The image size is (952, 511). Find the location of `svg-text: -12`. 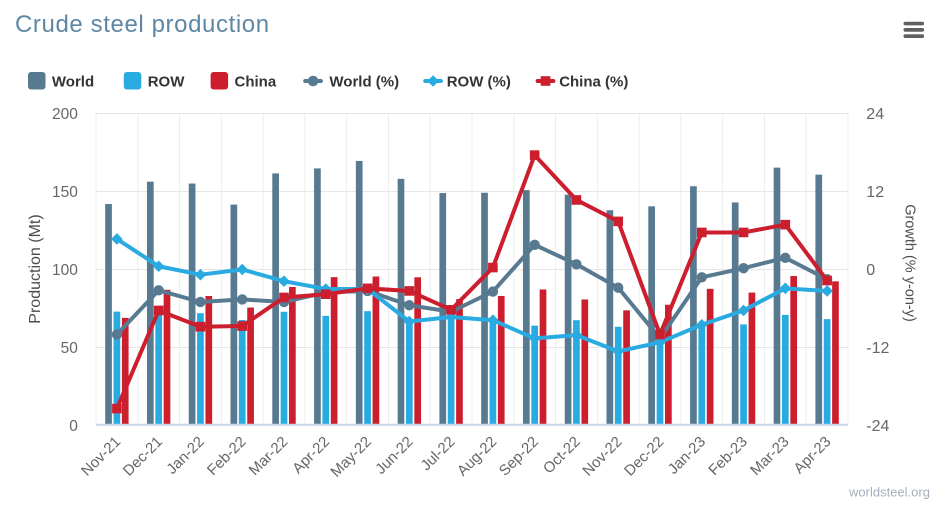

svg-text: -12 is located at coordinates (877, 348).